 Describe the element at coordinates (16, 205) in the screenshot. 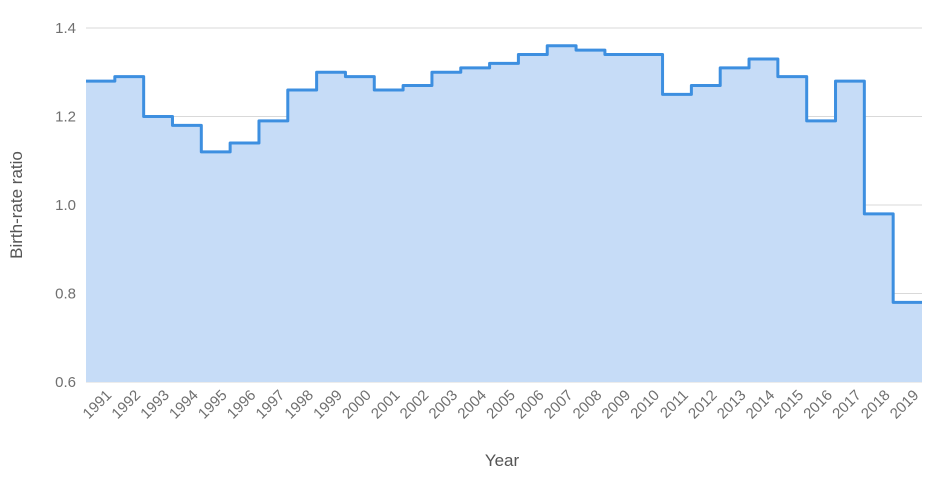

I see `y-axis-title: Birth-rate ratio` at that location.